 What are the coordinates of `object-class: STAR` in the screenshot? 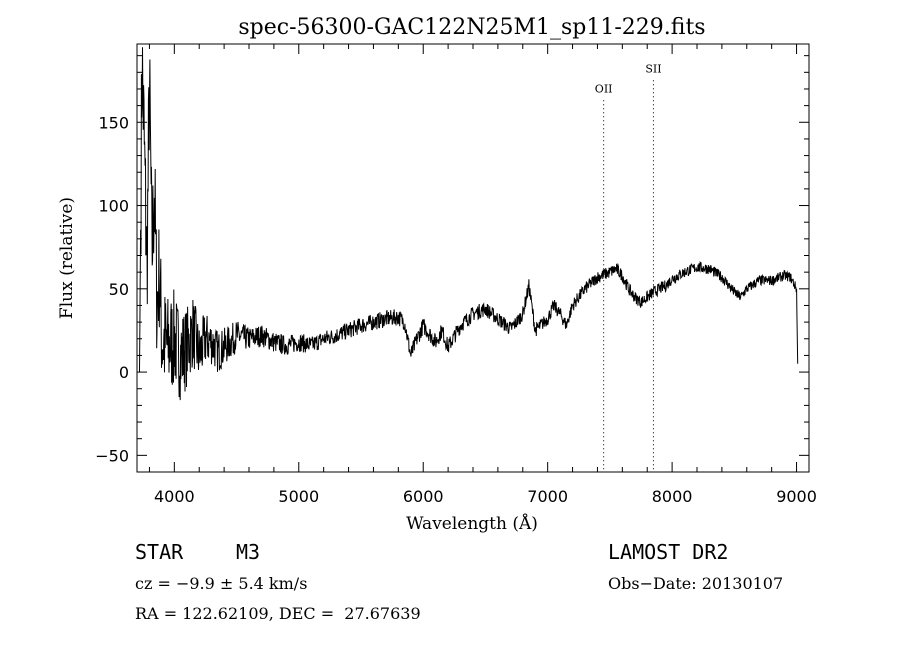 It's located at (159, 552).